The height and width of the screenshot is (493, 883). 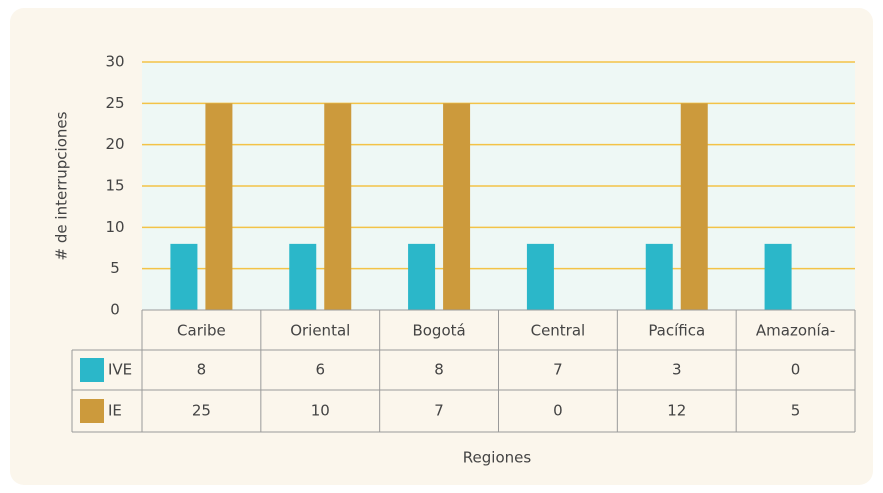 What do you see at coordinates (201, 331) in the screenshot?
I see `x-tick-label: Caribe` at bounding box center [201, 331].